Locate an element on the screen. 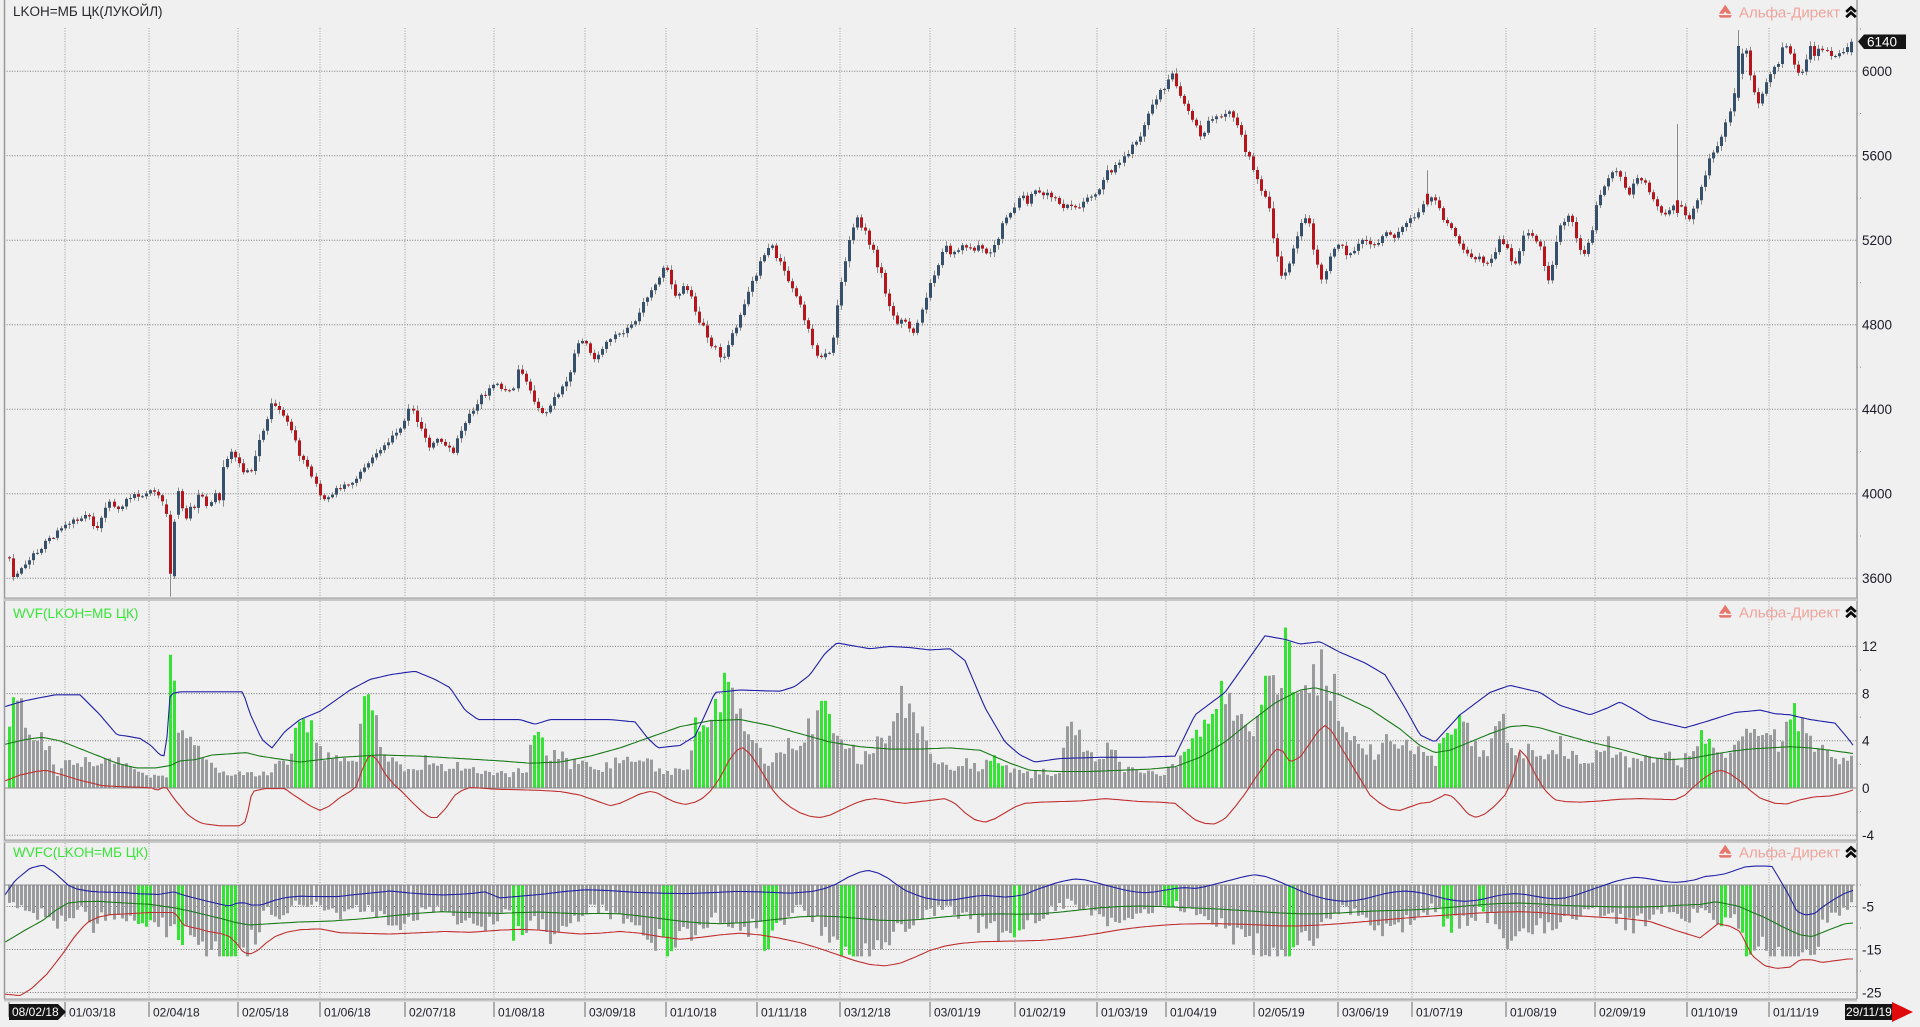 Image resolution: width=1920 pixels, height=1027 pixels. svg-text: 4400 is located at coordinates (1877, 409).